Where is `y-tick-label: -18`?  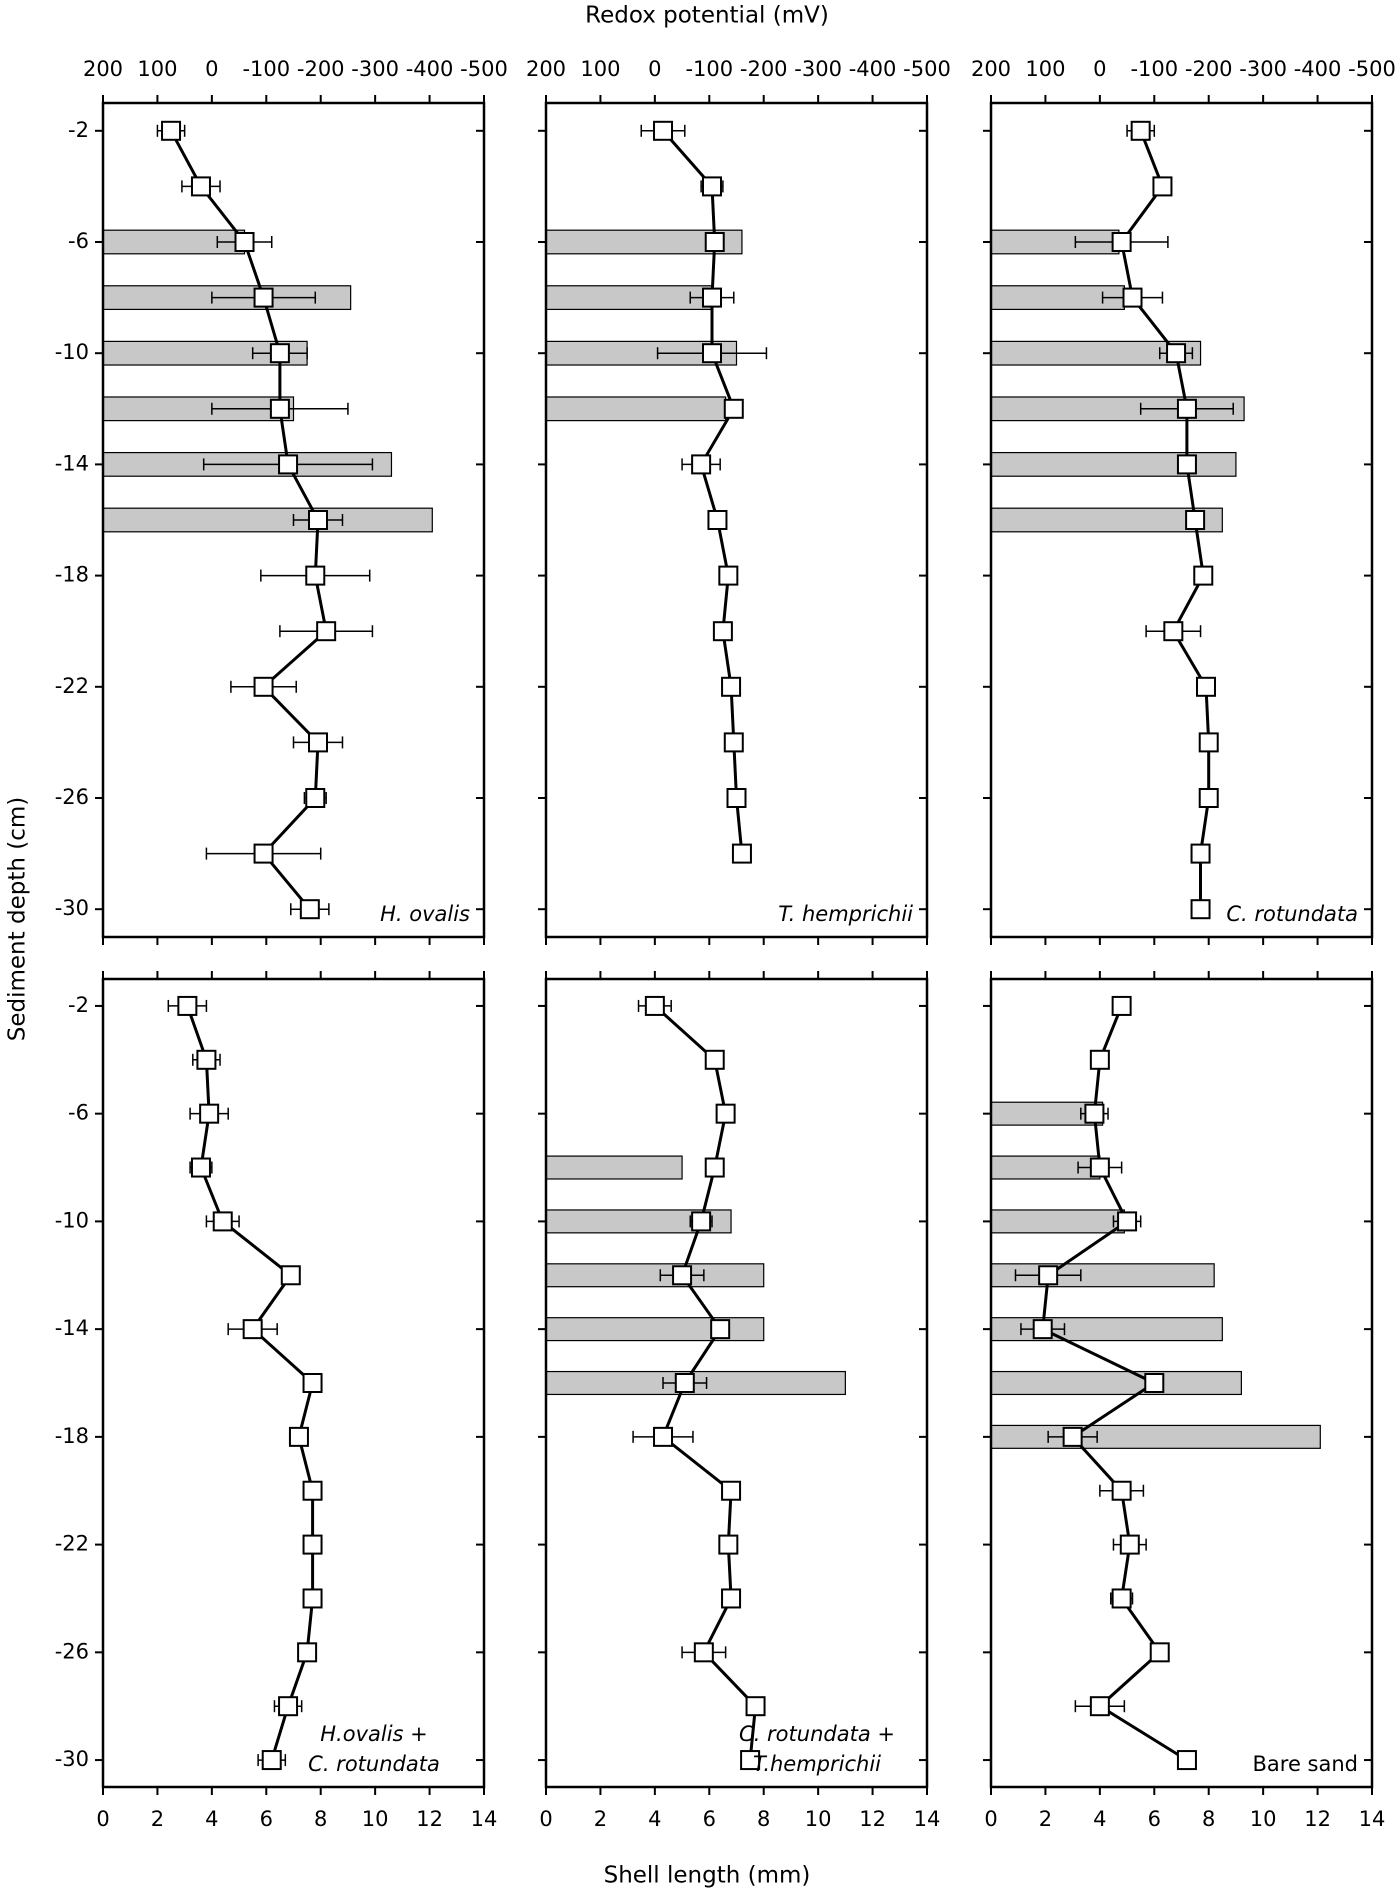
y-tick-label: -18 is located at coordinates (72, 575).